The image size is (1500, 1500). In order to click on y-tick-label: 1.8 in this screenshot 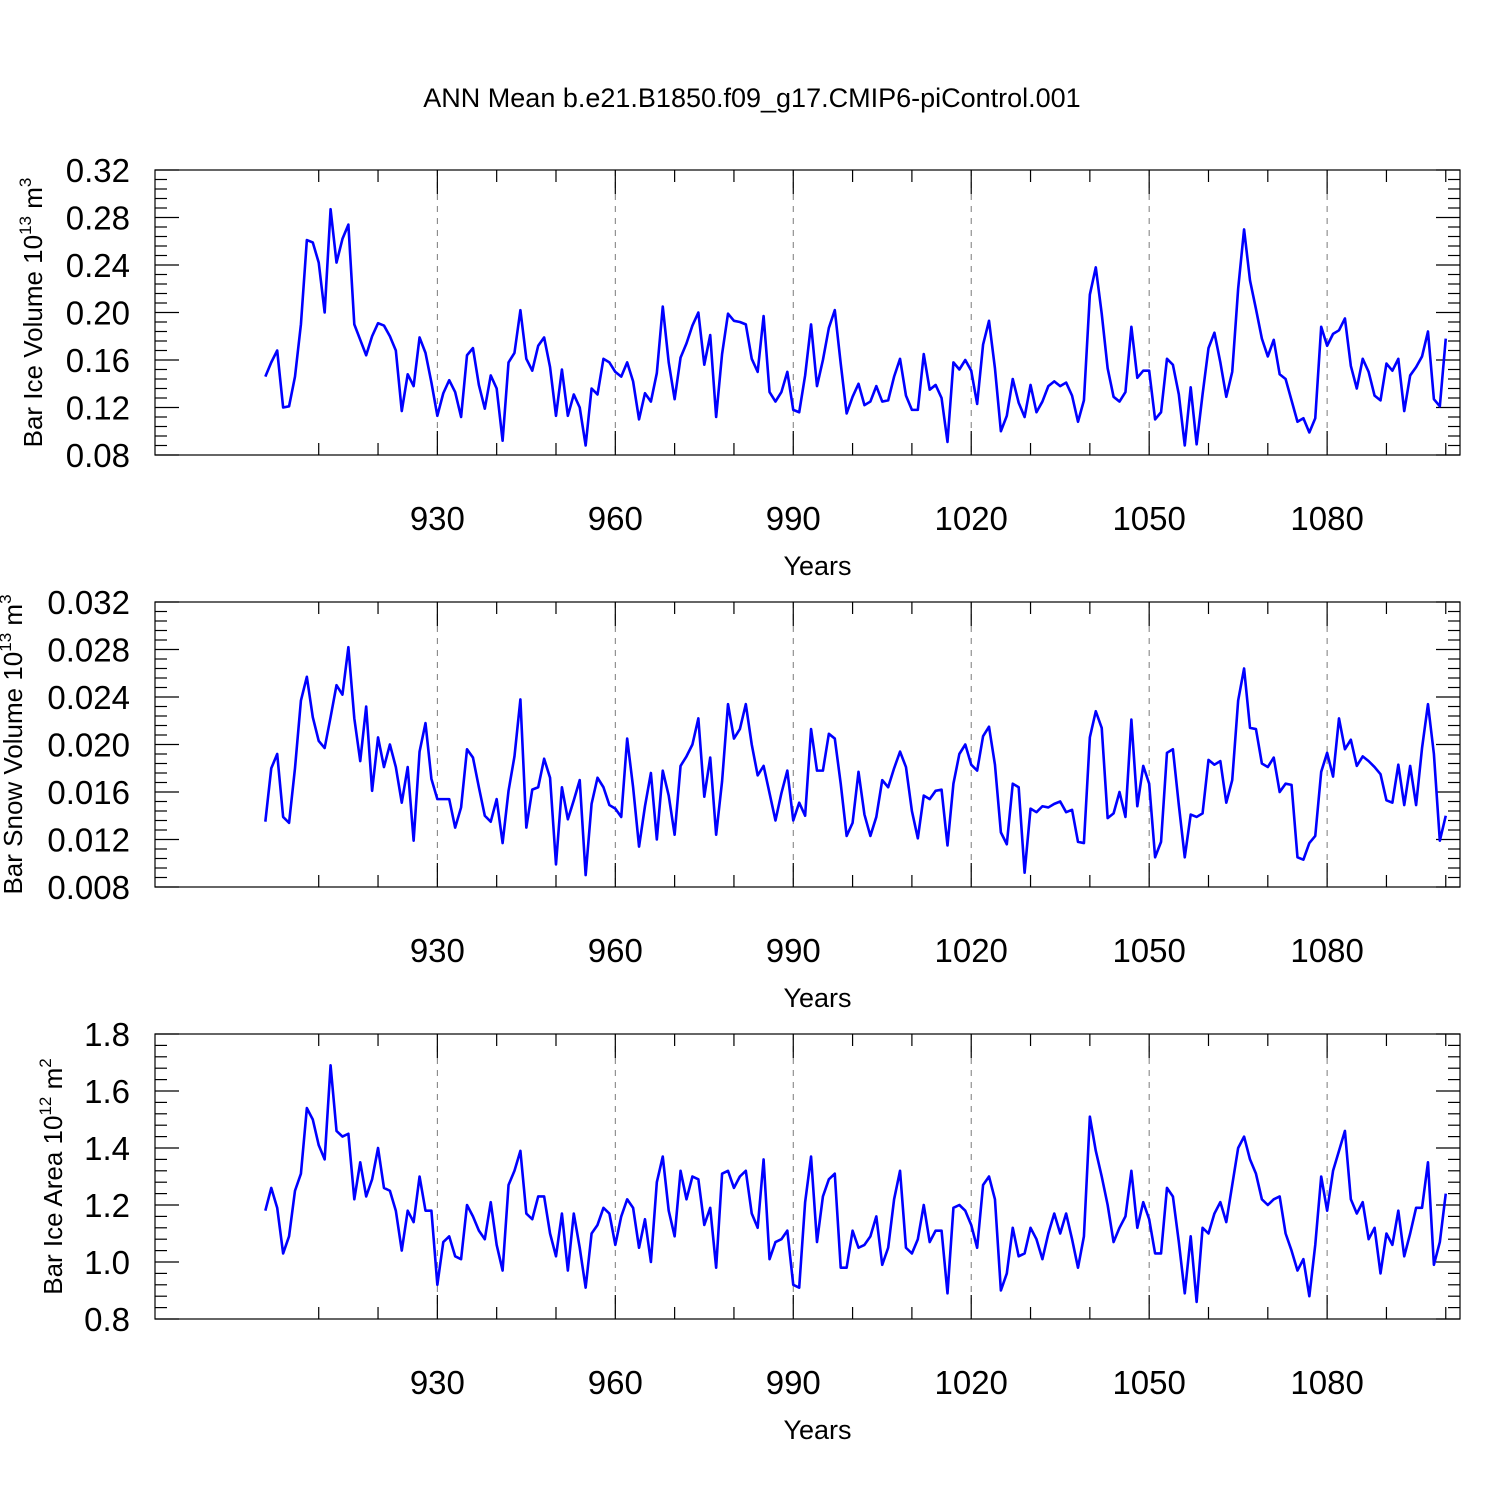, I will do `click(107, 1034)`.